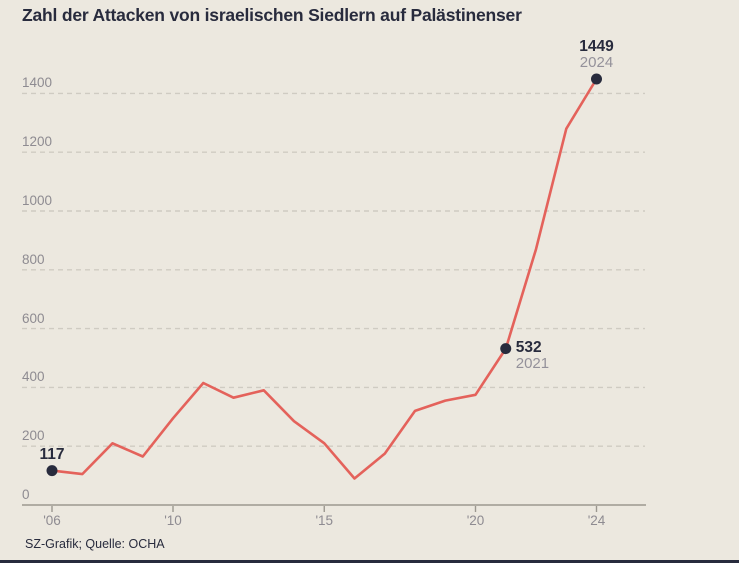 Image resolution: width=739 pixels, height=563 pixels. I want to click on annotation-value: 1449, so click(596, 46).